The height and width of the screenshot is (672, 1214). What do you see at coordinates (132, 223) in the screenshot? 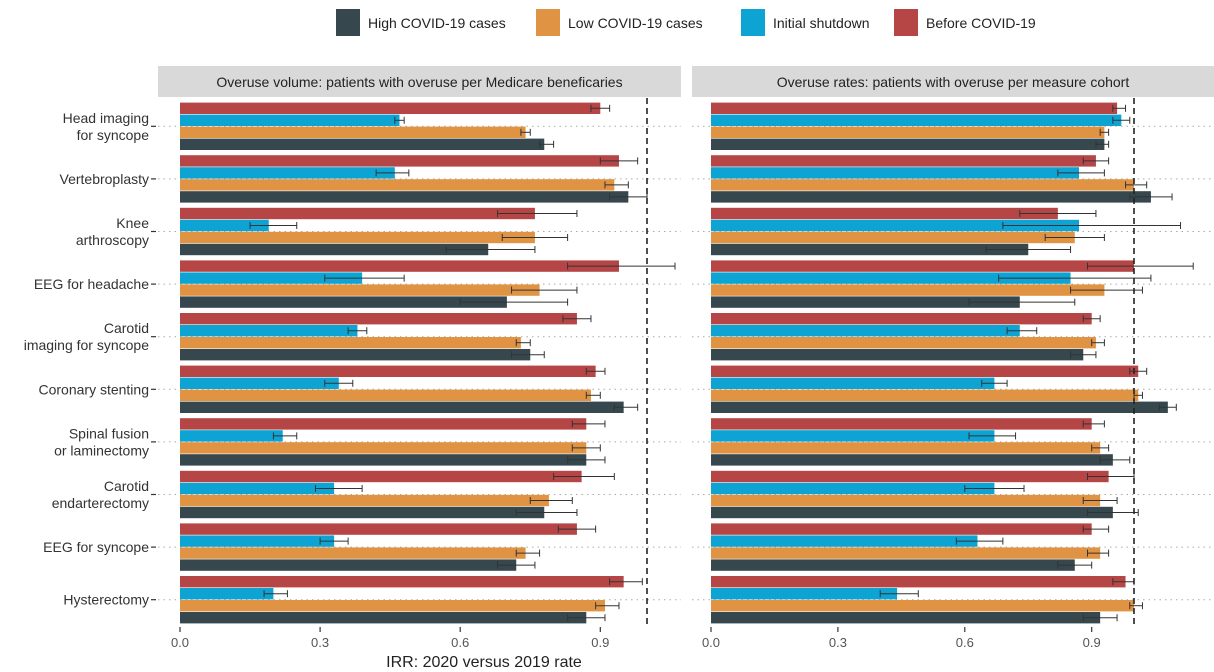
I see `category-label-line: Knee` at bounding box center [132, 223].